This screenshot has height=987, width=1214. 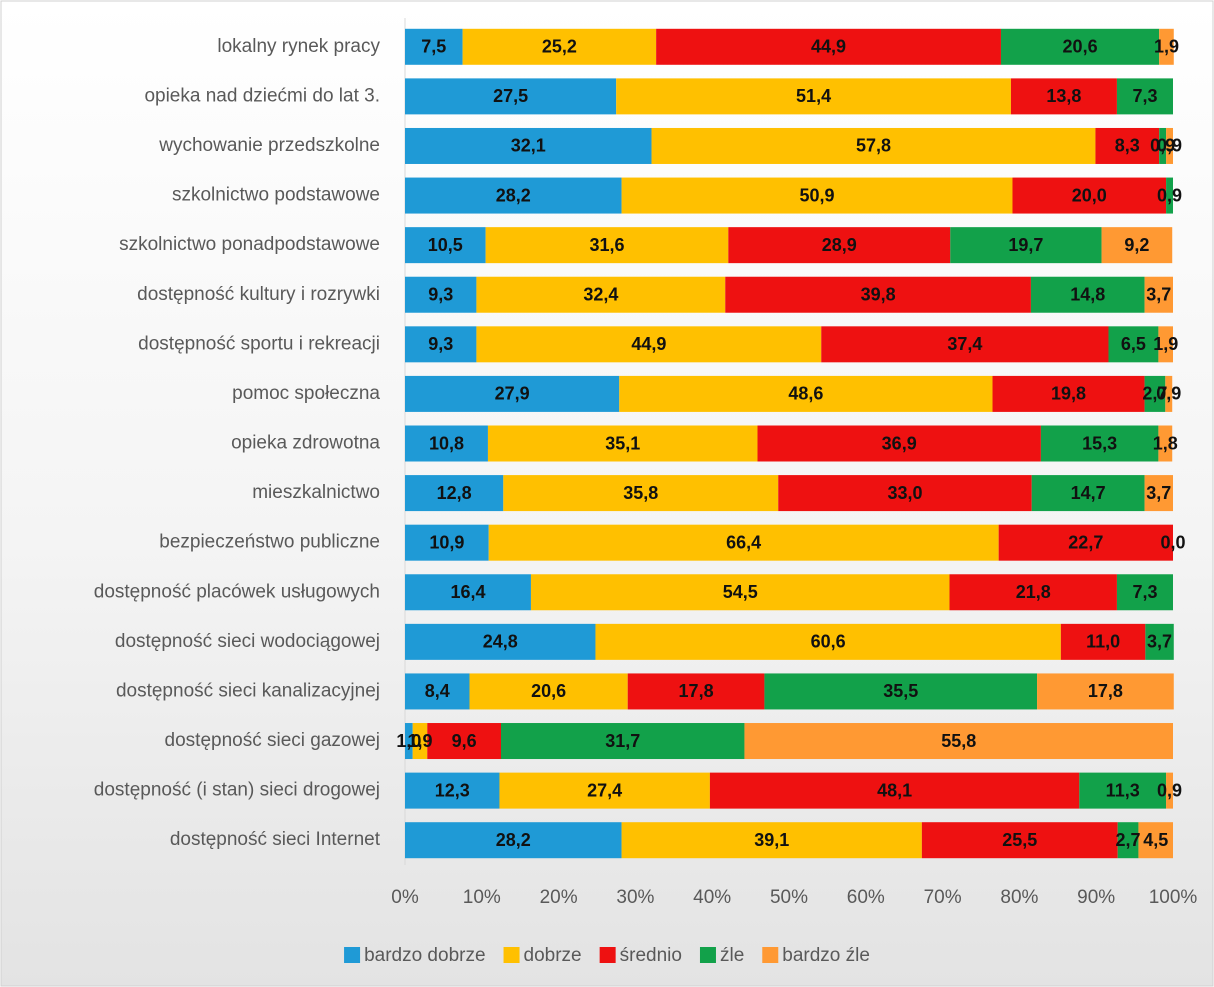 What do you see at coordinates (247, 641) in the screenshot?
I see `category-label: dostępność sieci wodociągowej` at bounding box center [247, 641].